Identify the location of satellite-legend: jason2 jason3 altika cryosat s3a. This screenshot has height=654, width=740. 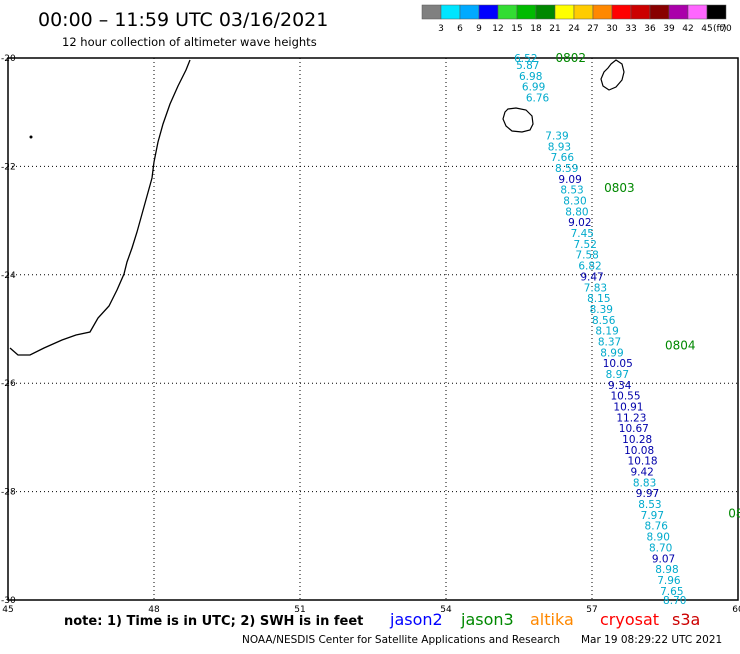
(544, 619).